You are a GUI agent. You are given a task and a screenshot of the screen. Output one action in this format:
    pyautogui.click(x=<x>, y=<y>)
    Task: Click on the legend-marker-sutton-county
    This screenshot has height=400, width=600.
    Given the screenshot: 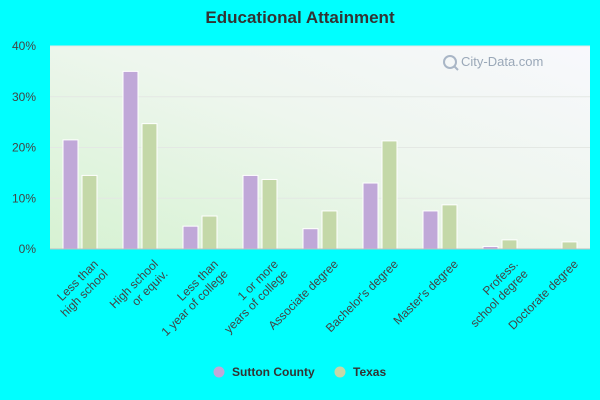 What is the action you would take?
    pyautogui.click(x=219, y=372)
    